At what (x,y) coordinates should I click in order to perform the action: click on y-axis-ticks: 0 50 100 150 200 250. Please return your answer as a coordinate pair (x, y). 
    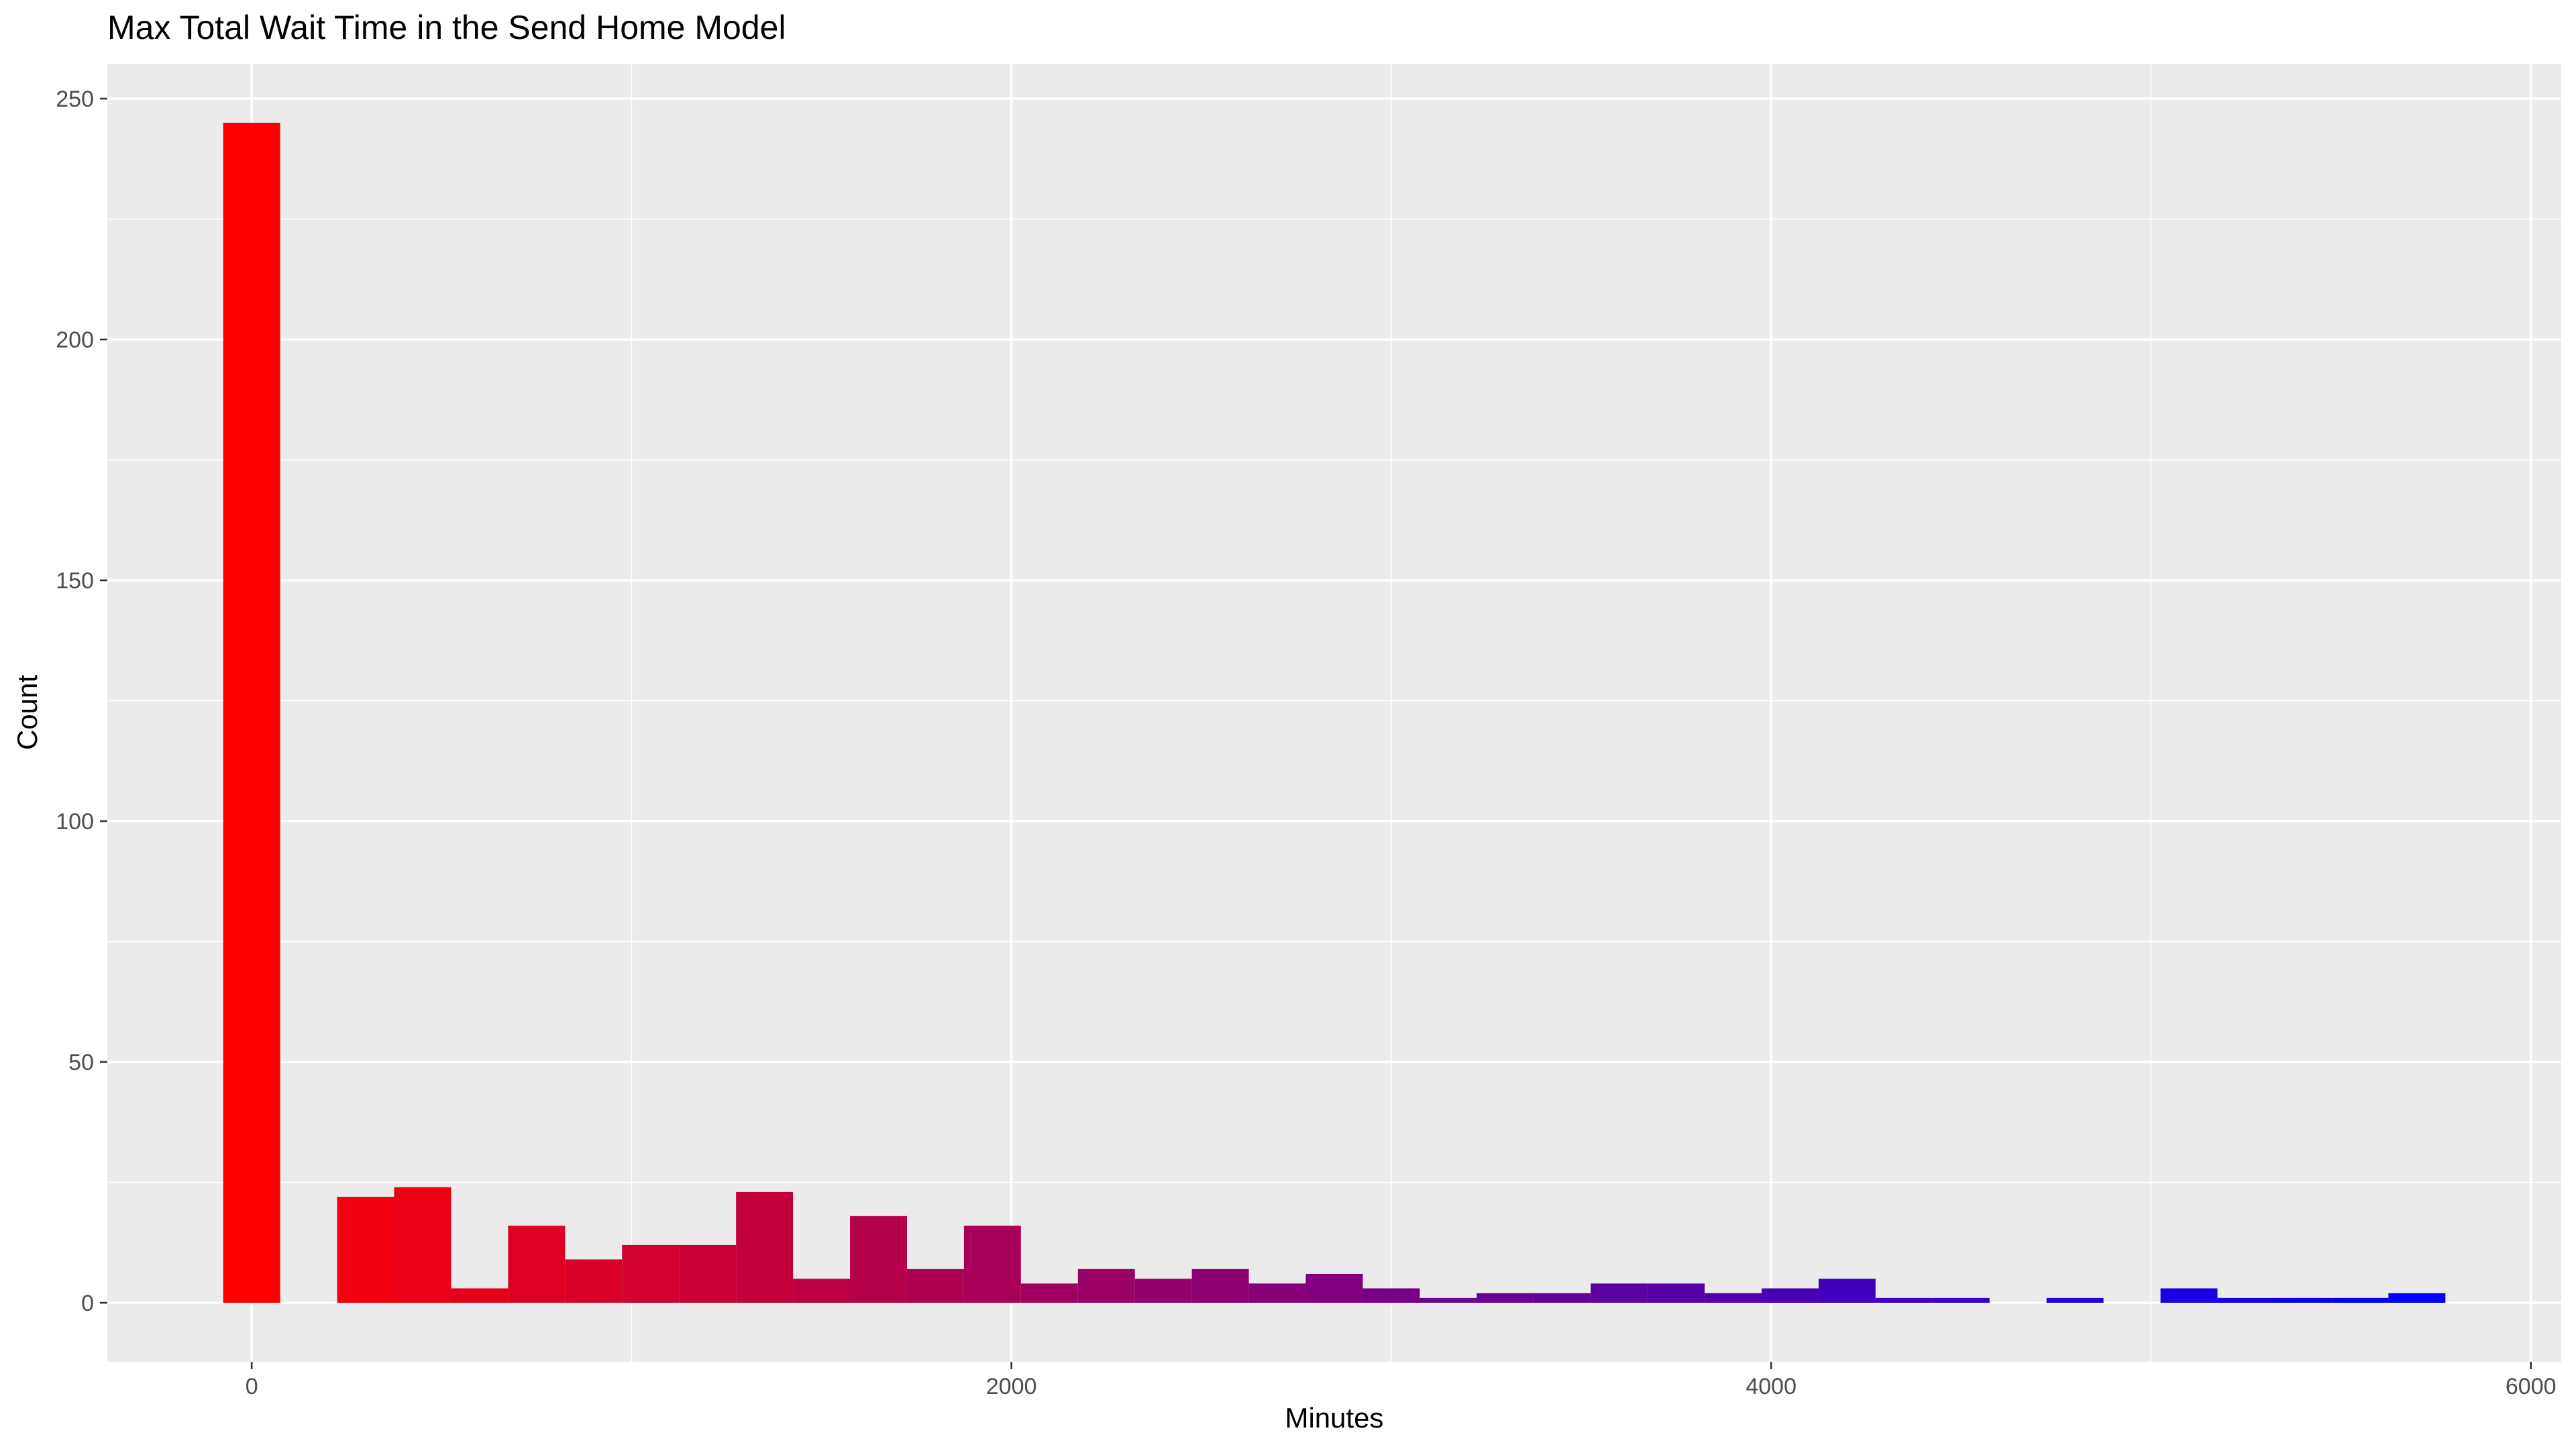
    Looking at the image, I should click on (81, 701).